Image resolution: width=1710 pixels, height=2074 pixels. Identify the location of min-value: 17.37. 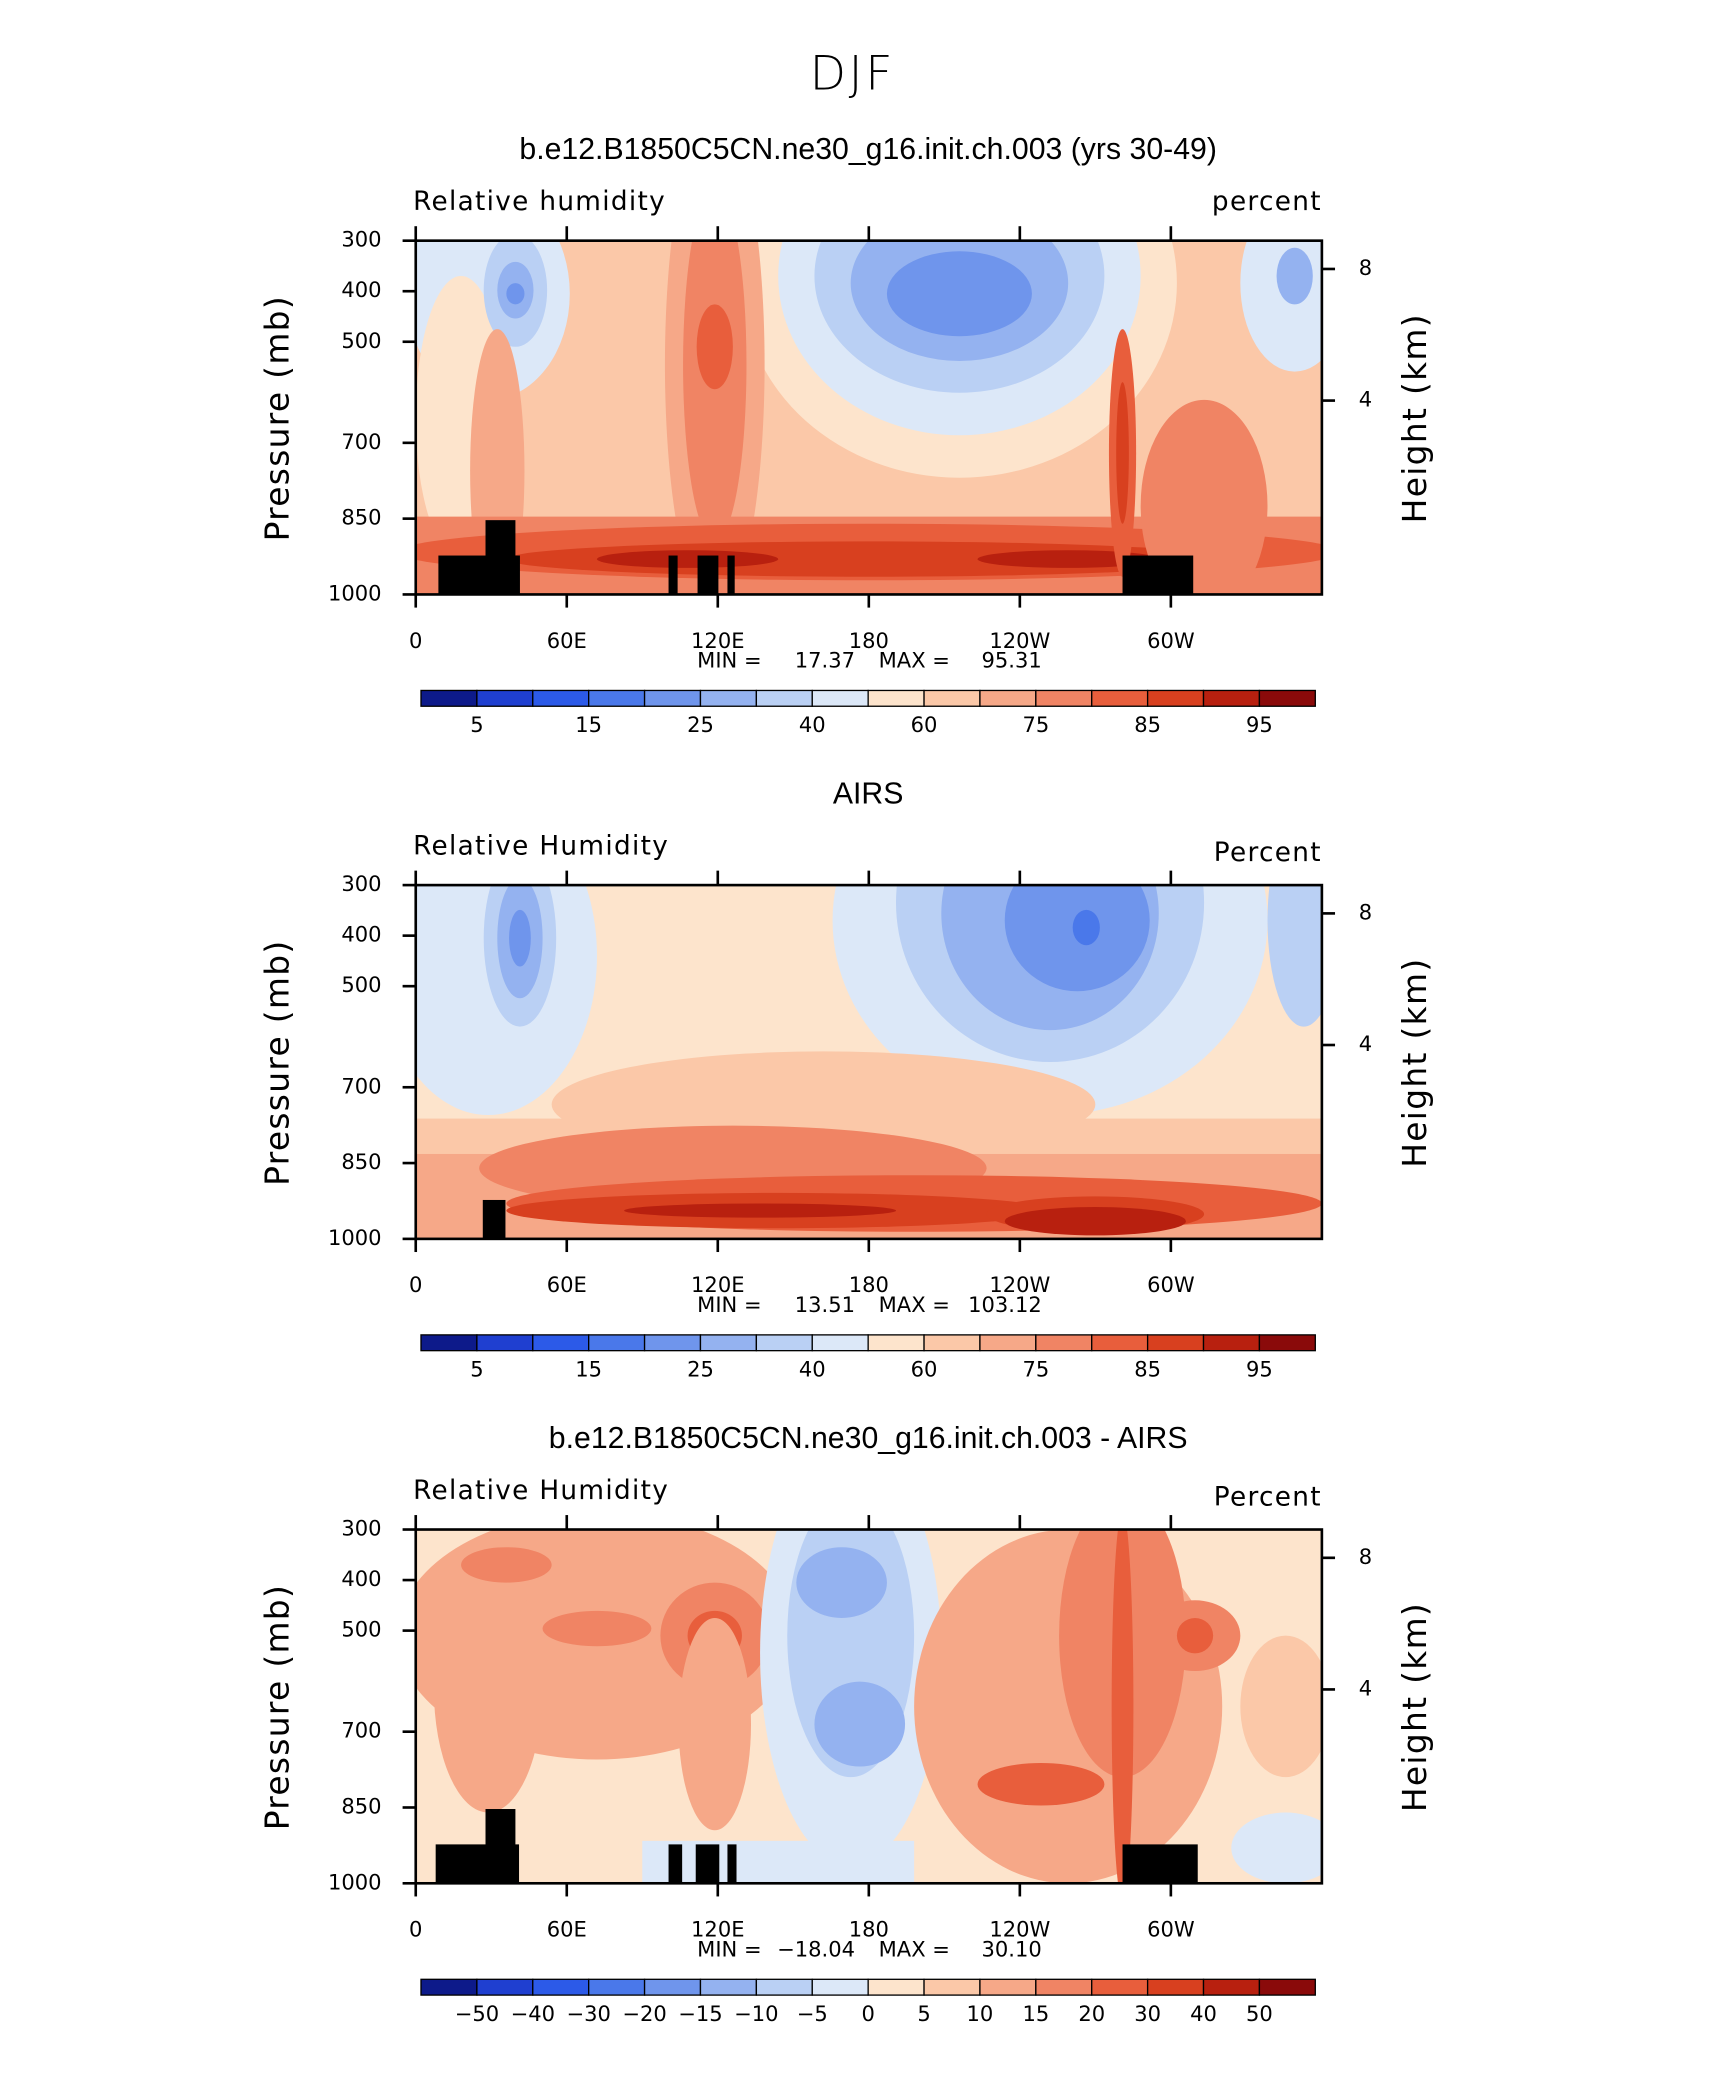
(825, 660).